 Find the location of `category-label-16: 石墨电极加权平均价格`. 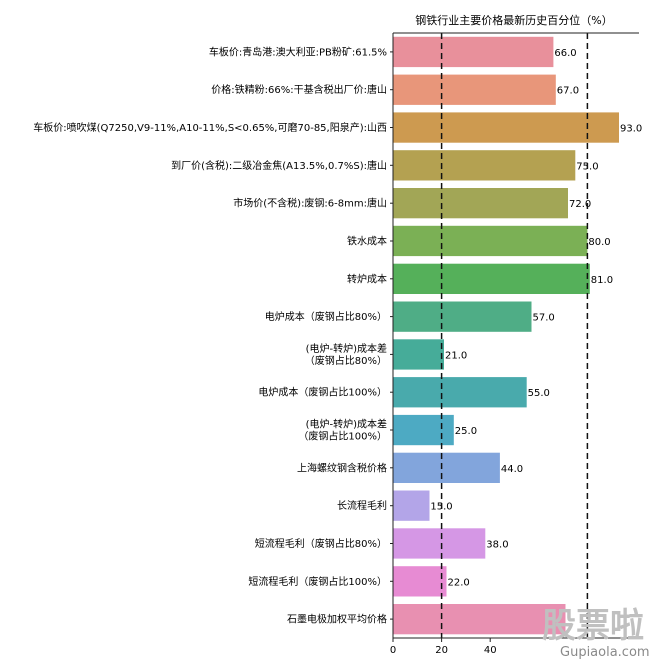

category-label-16: 石墨电极加权平均价格 is located at coordinates (337, 619).